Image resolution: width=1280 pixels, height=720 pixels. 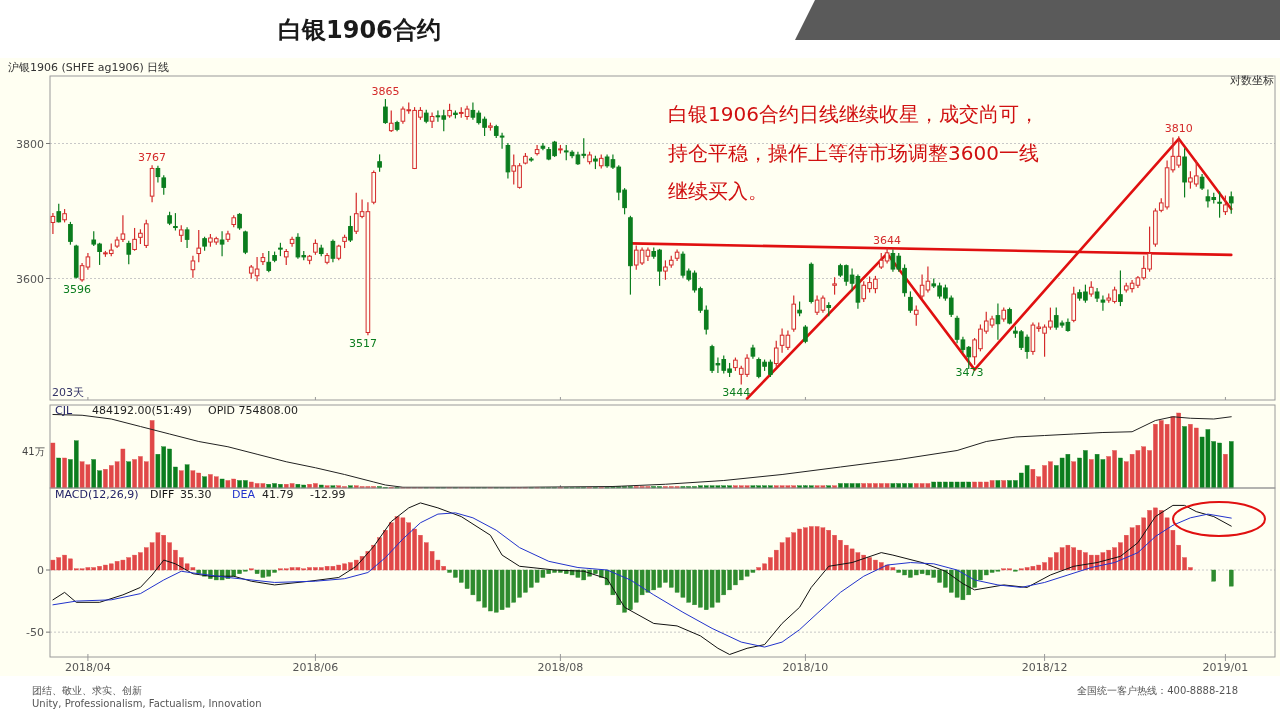 I want to click on annotation: CJL, so click(x=64, y=410).